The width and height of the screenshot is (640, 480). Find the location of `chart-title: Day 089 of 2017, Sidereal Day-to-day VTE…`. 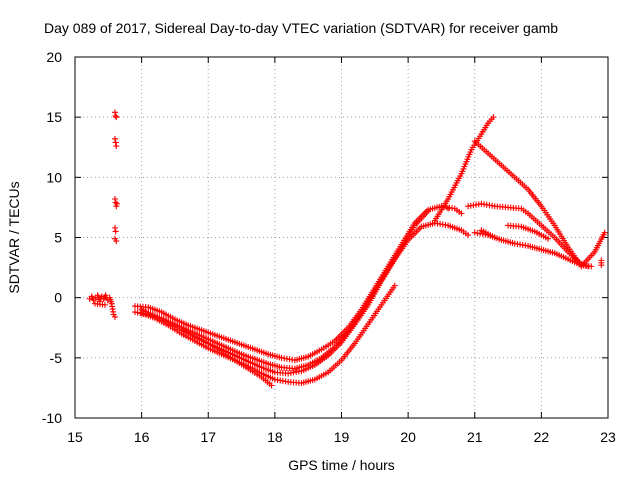

chart-title: Day 089 of 2017, Sidereal Day-to-day VTE… is located at coordinates (301, 28).